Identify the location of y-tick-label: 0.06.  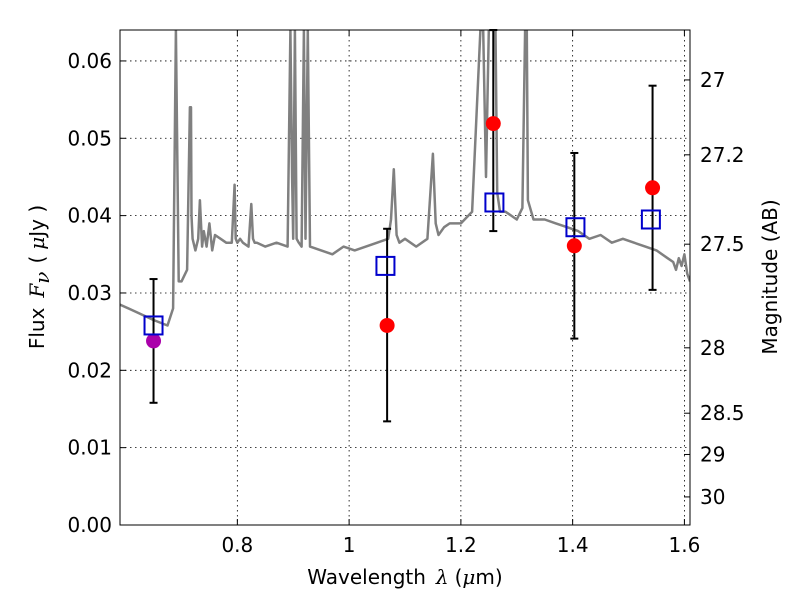
(89, 61).